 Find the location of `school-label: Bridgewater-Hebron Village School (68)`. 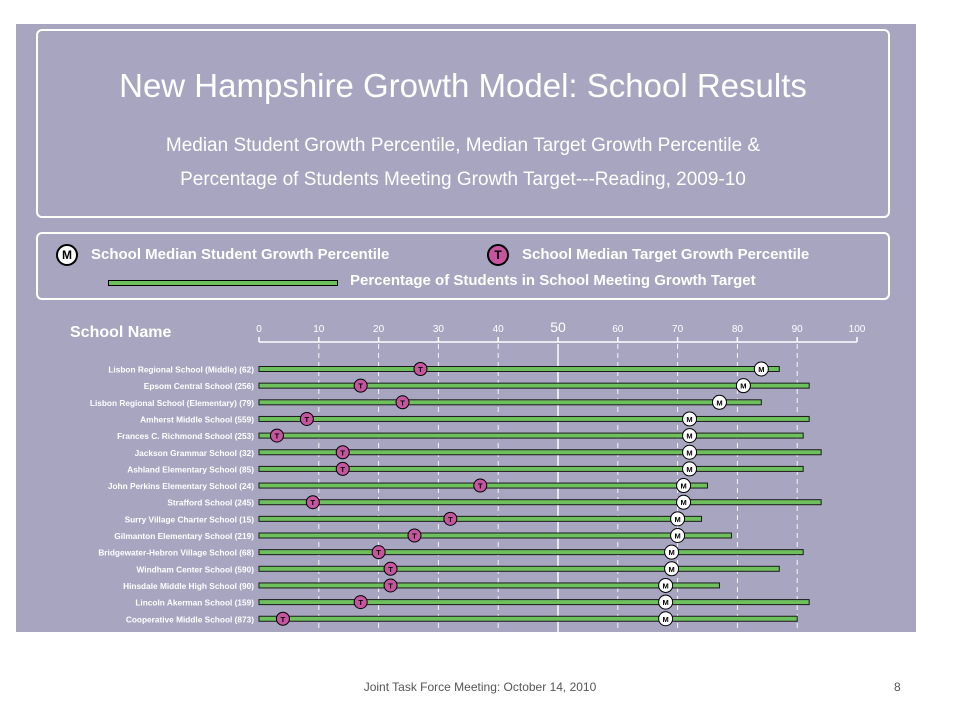

school-label: Bridgewater-Hebron Village School (68) is located at coordinates (176, 553).